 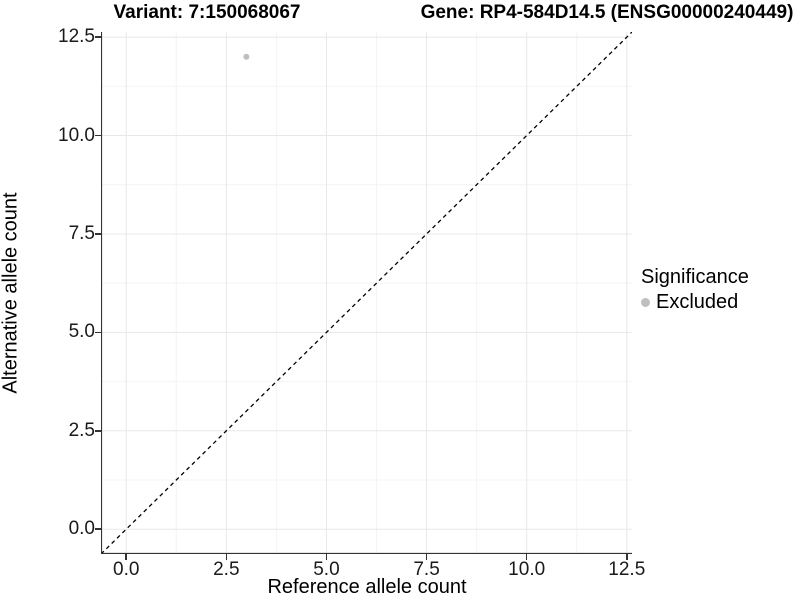 I want to click on y-tick-label: 2.5, so click(x=81, y=430).